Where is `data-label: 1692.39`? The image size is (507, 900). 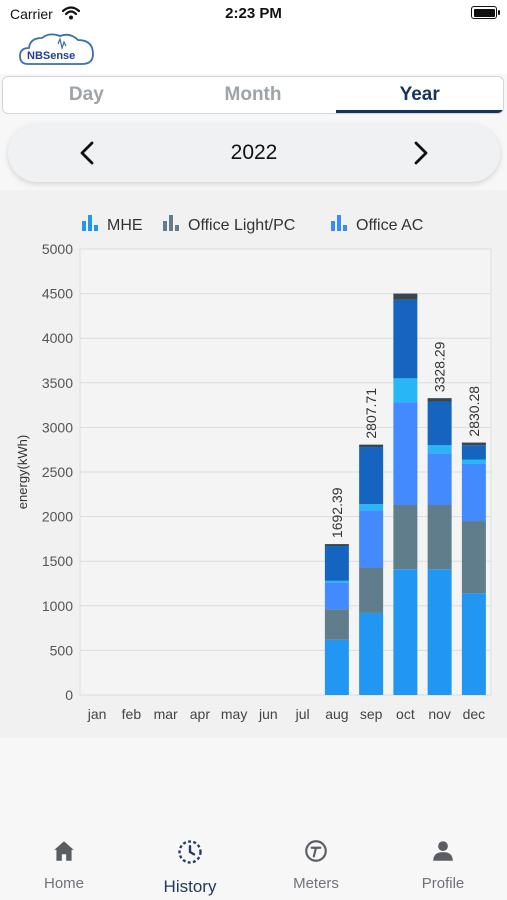
data-label: 1692.39 is located at coordinates (337, 512).